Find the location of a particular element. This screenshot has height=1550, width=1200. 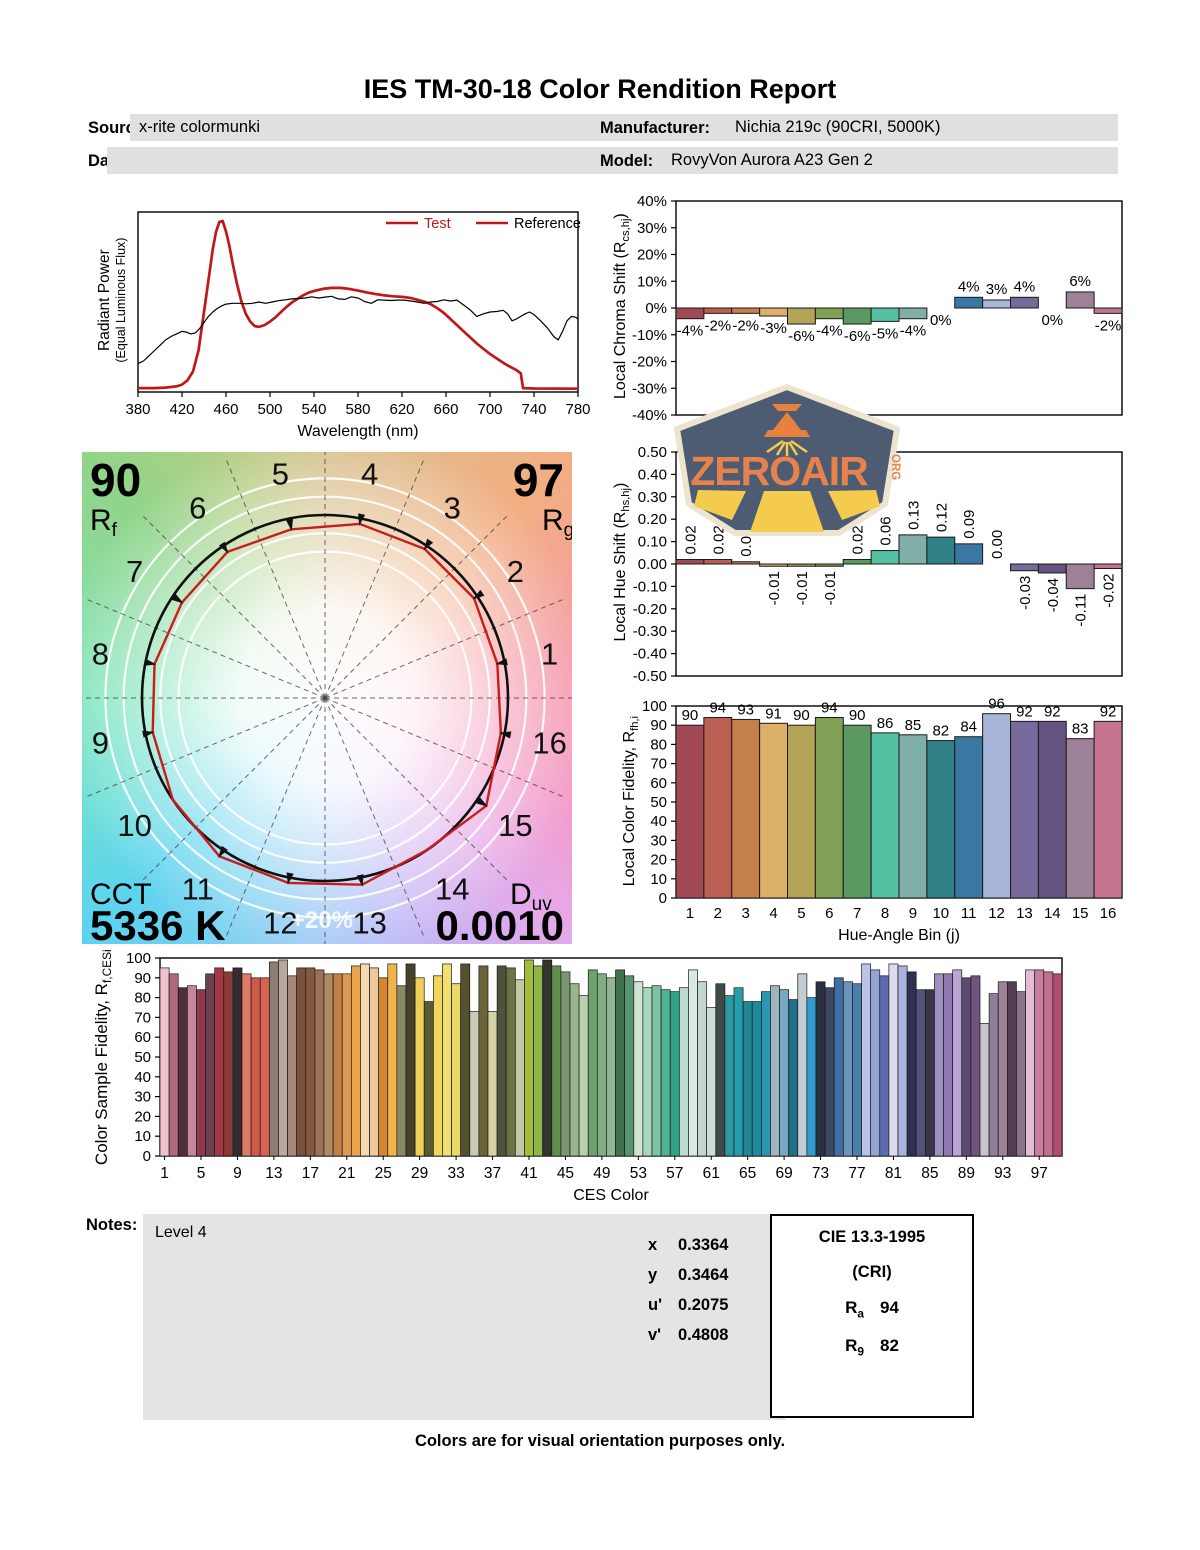

svg-text: -30% is located at coordinates (649, 388).